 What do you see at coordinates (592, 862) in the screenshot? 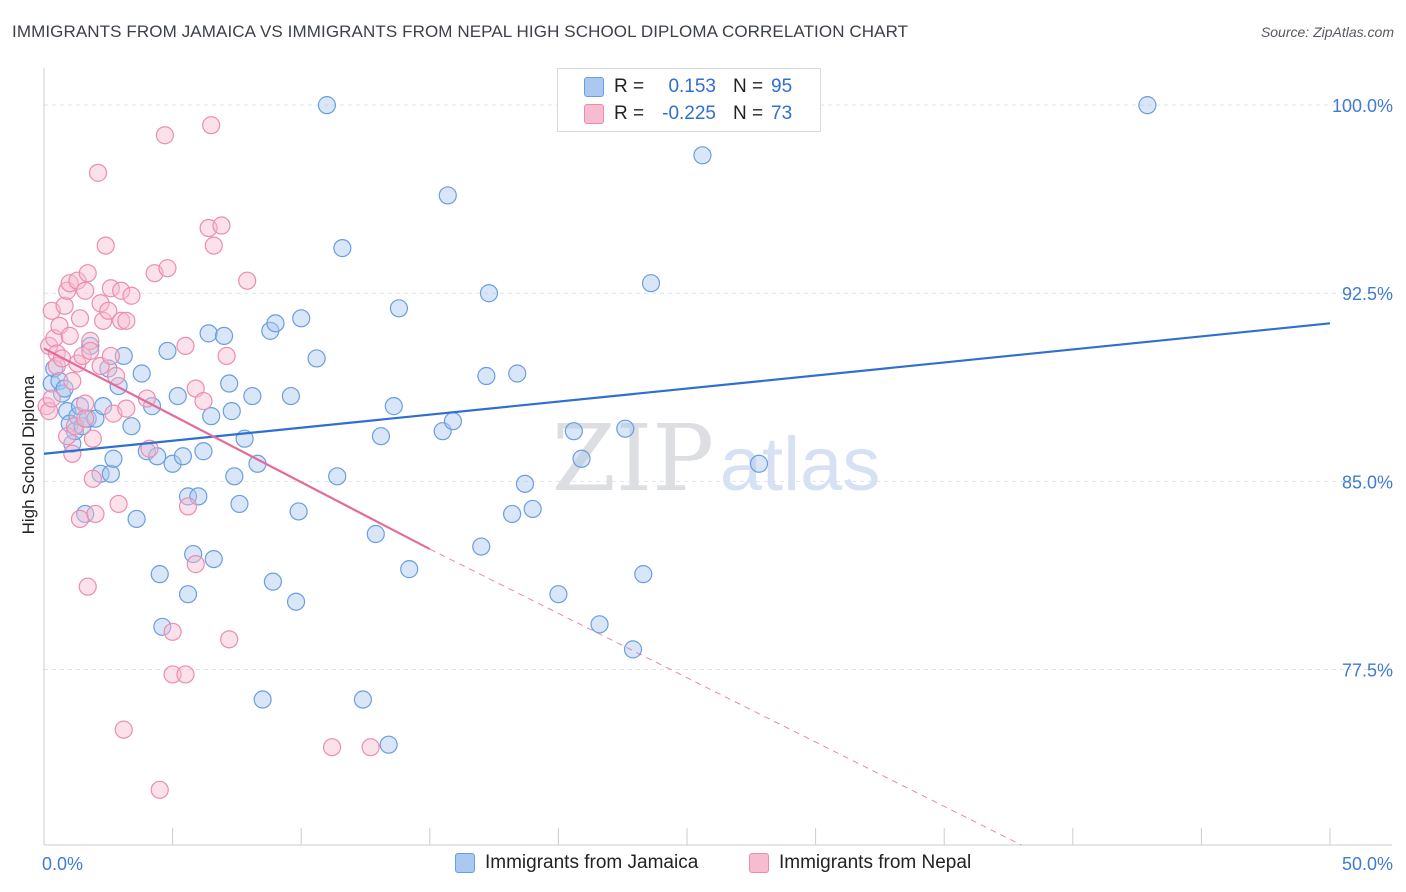
I see `bottom-legend-label-jamaica: Immigrants from Jamaica` at bounding box center [592, 862].